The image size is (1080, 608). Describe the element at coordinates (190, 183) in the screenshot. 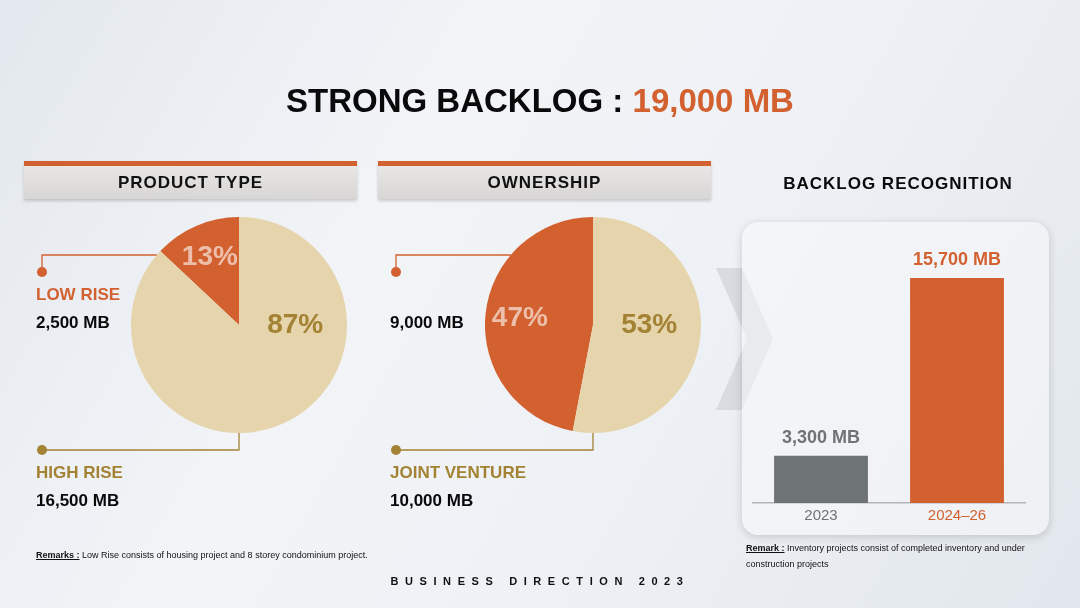

I see `chart-title: PRODUCT TYPE` at that location.